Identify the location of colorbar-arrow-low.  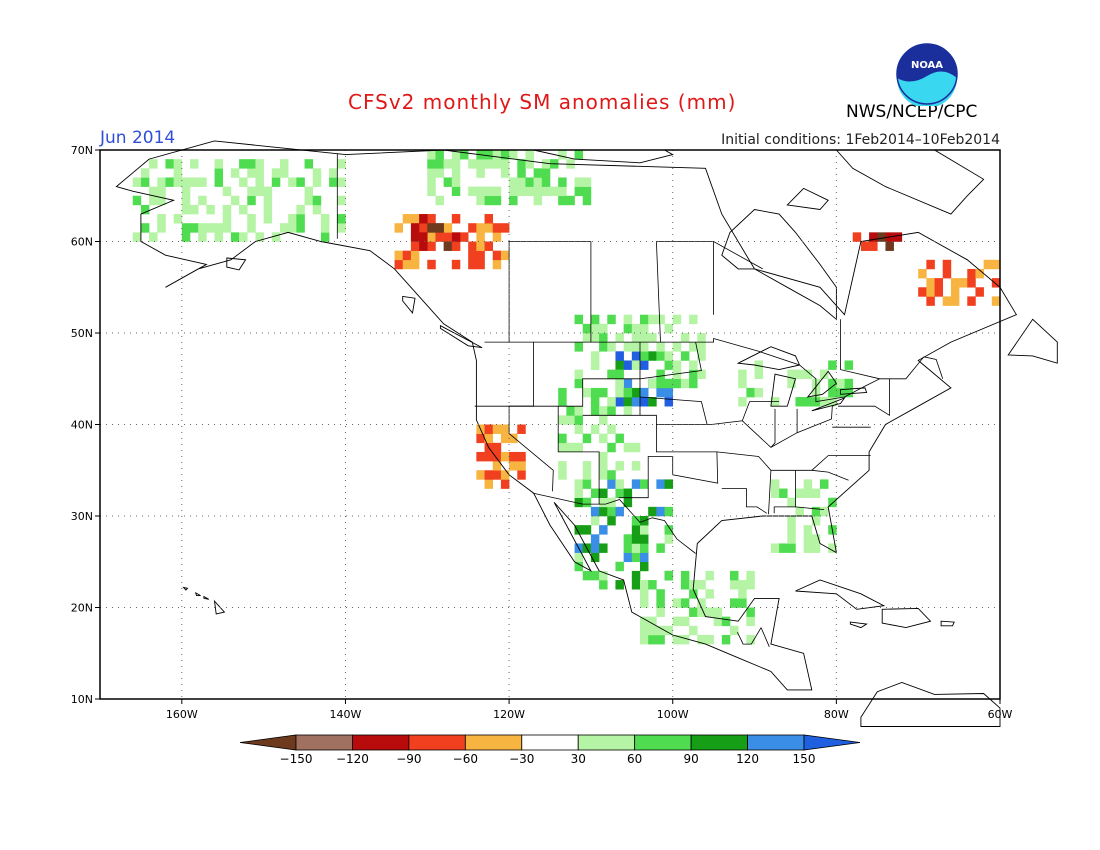
(268, 742).